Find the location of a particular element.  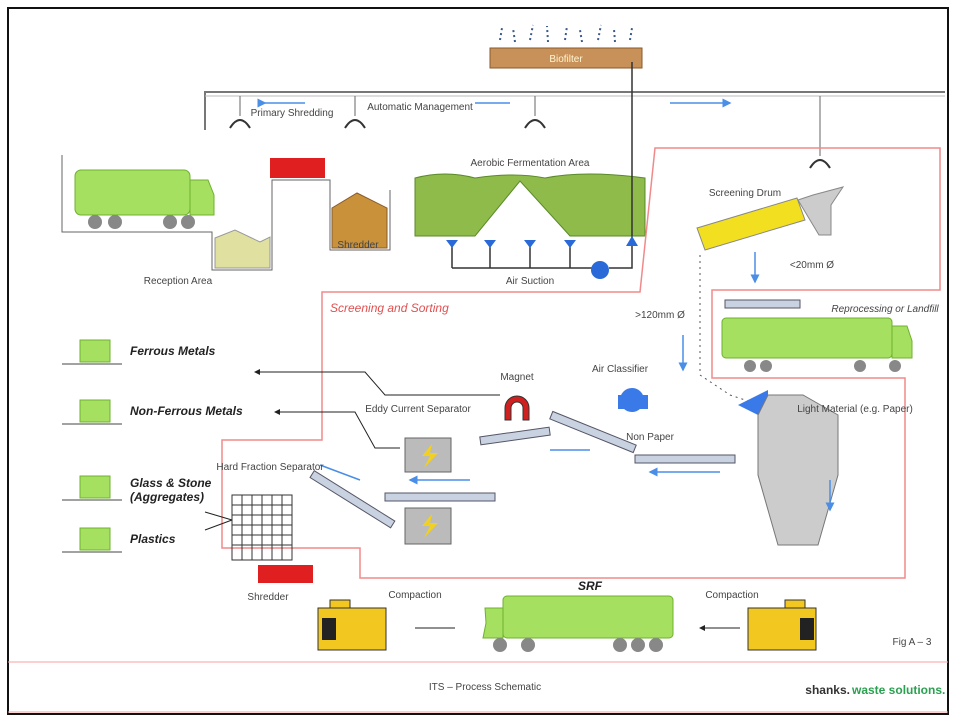

label-classifier: Air Classifier is located at coordinates (620, 369).